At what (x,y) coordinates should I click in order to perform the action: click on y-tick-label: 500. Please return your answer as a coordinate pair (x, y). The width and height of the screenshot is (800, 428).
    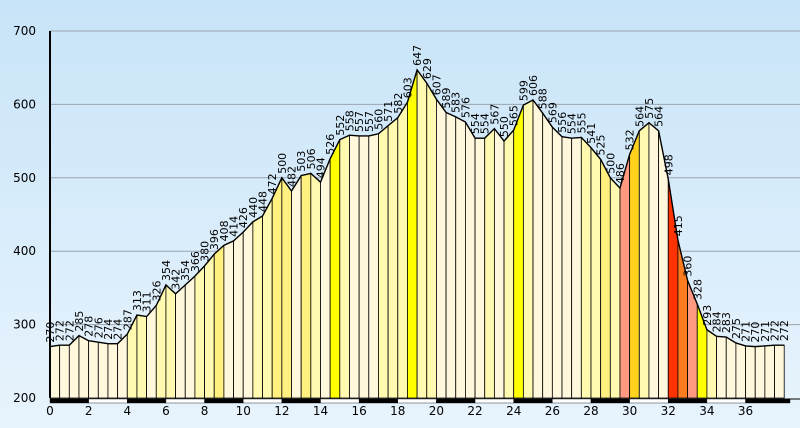
    Looking at the image, I should click on (24, 178).